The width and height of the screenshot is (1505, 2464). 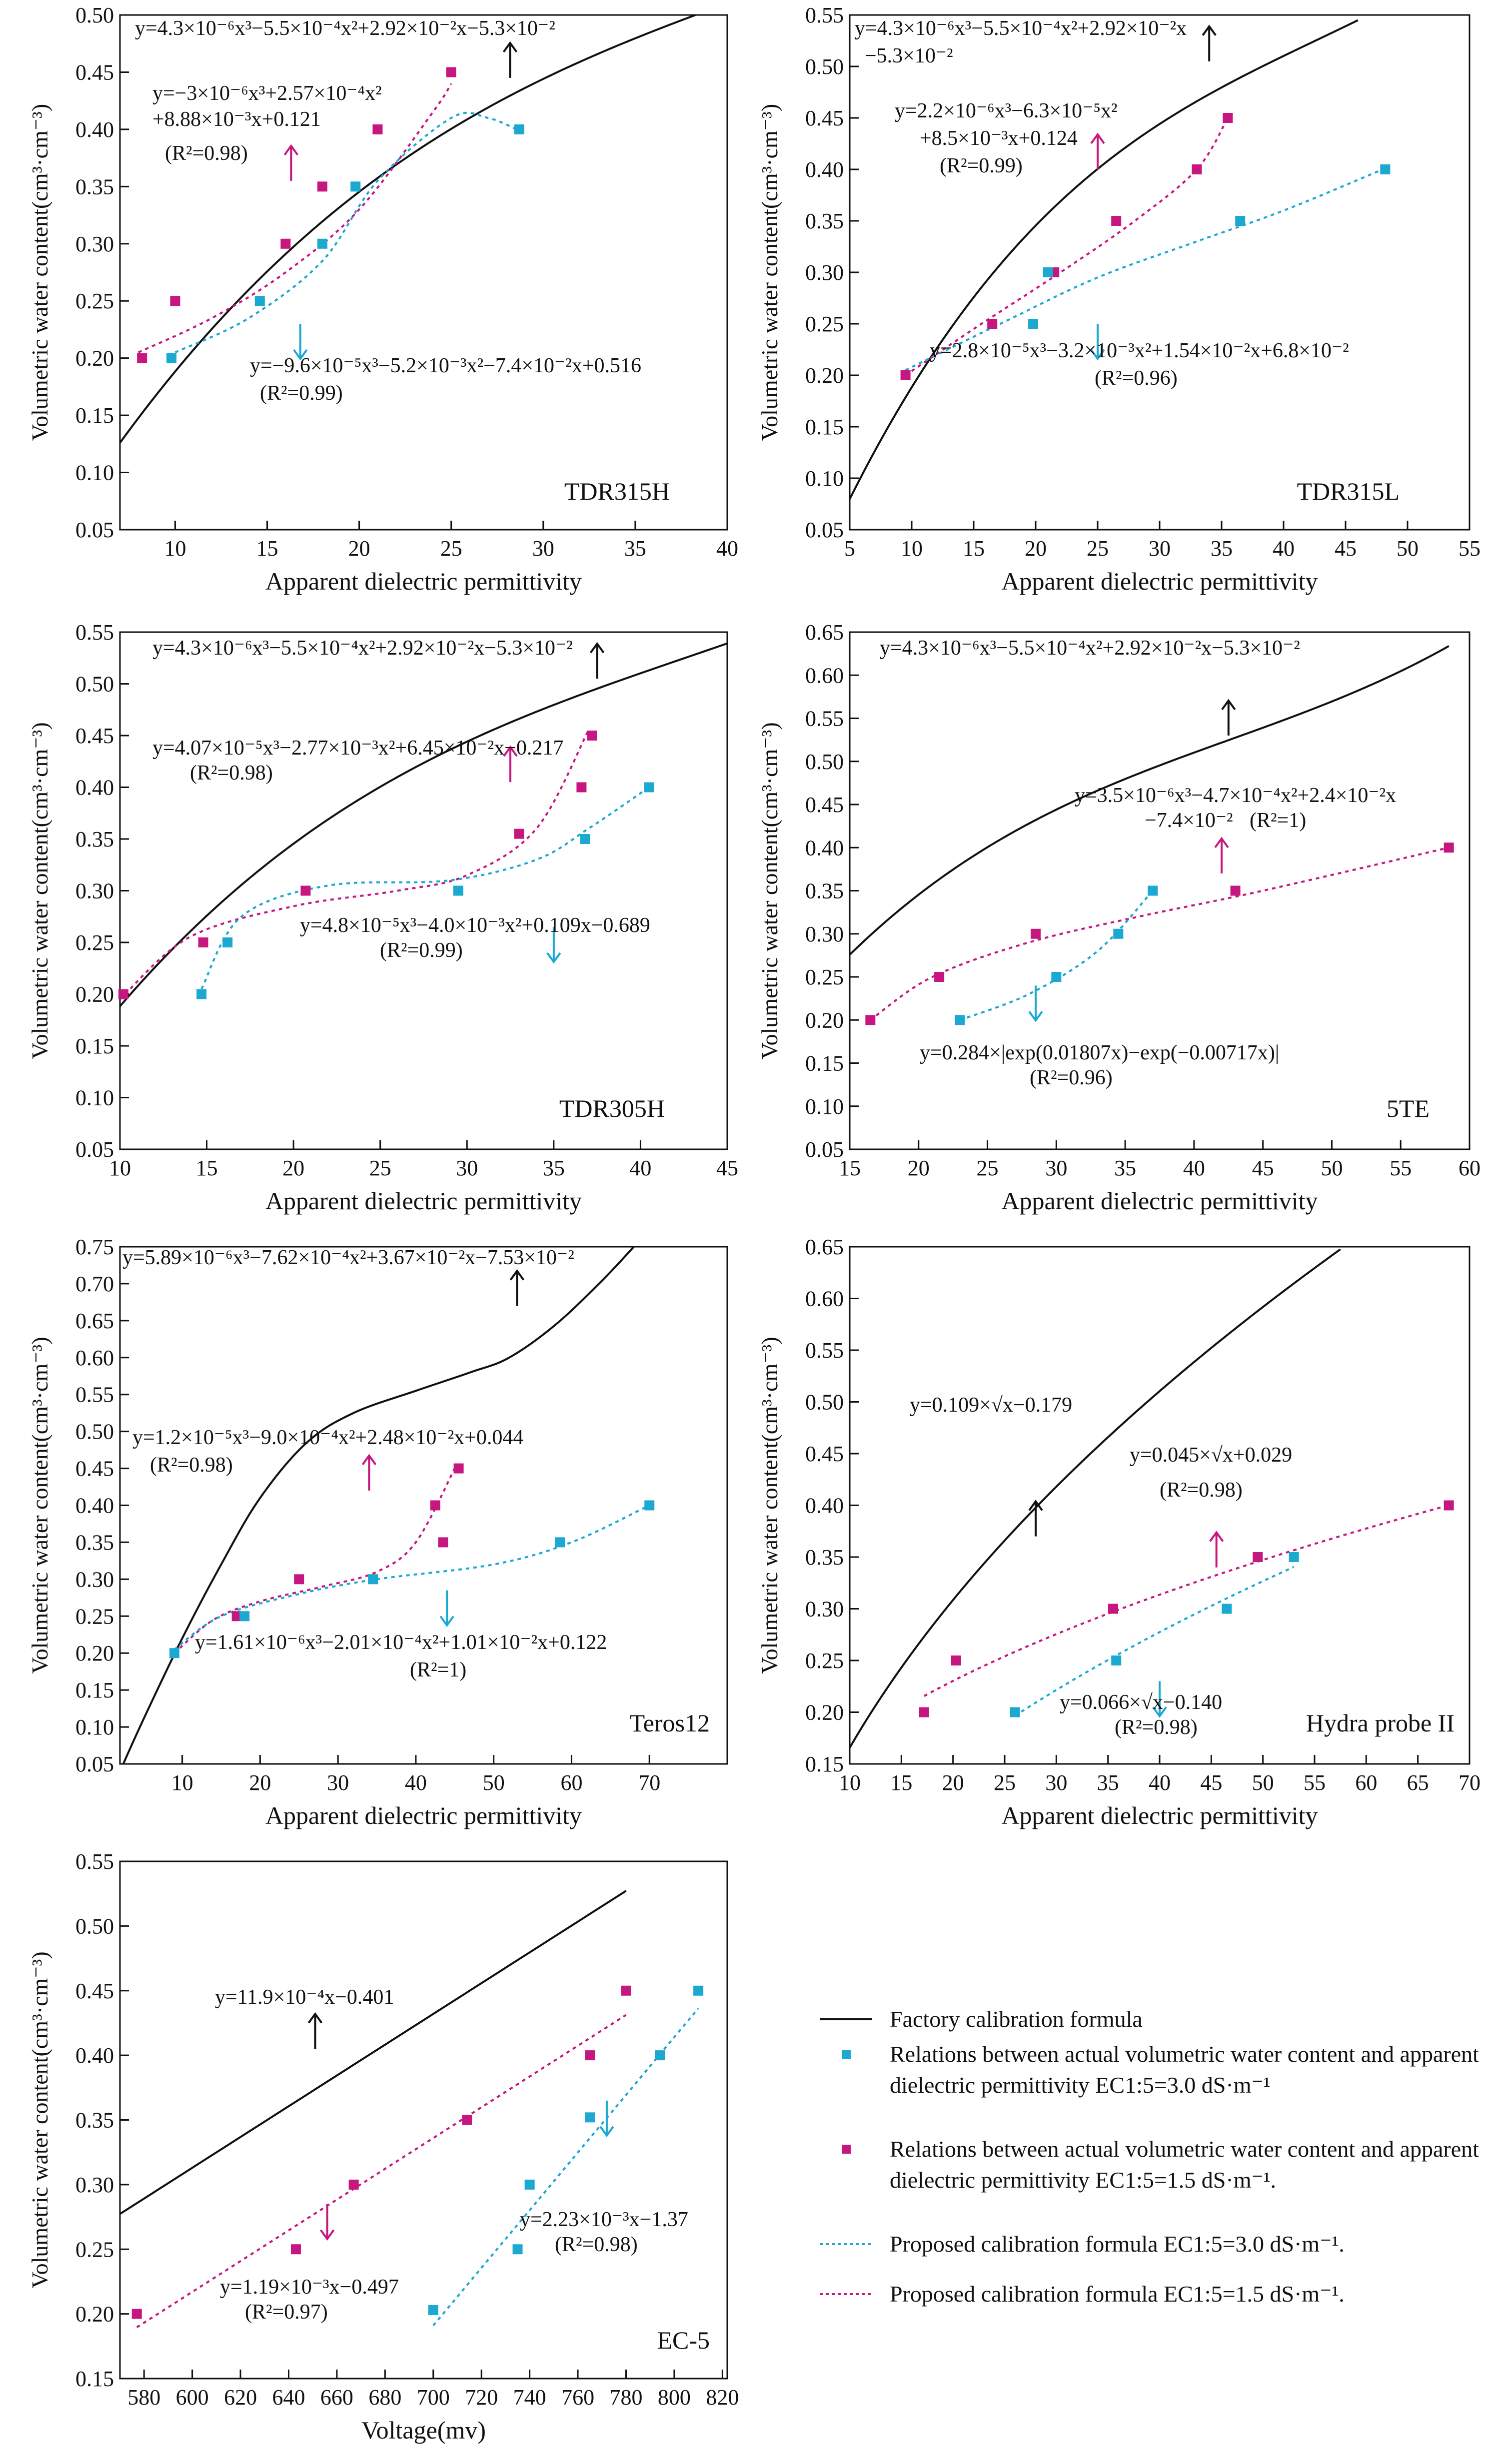 What do you see at coordinates (604, 2219) in the screenshot?
I see `equation-annotation: y=2.23×10⁻³x−1.37` at bounding box center [604, 2219].